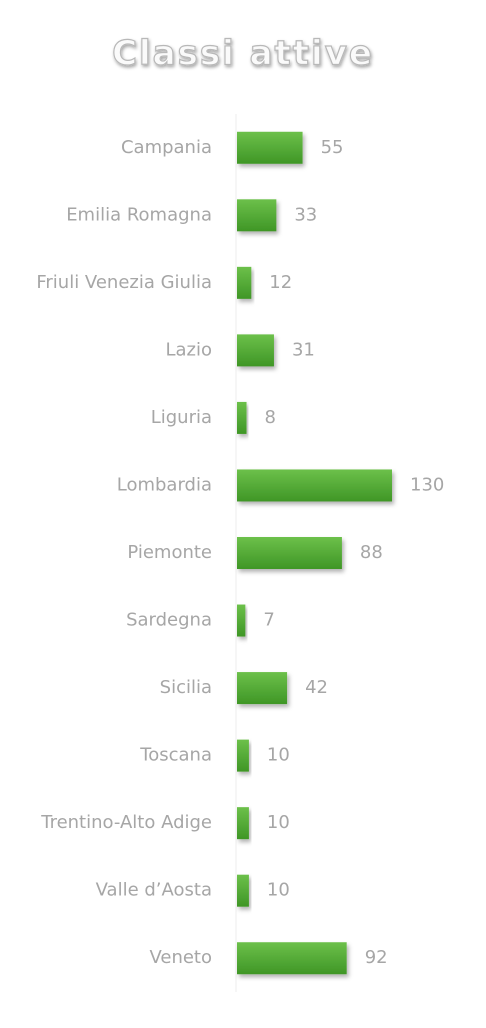 This screenshot has width=486, height=1028. Describe the element at coordinates (332, 147) in the screenshot. I see `data-label: 55` at that location.